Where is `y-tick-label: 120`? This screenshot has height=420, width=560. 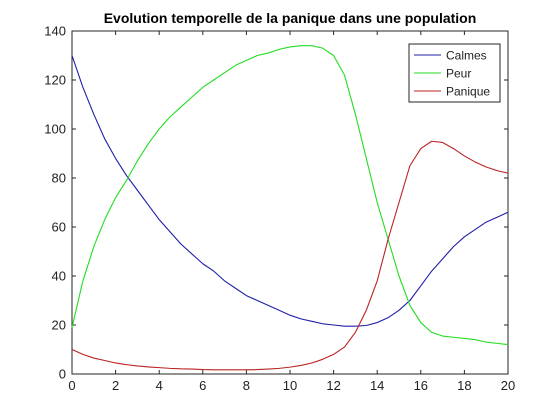 y-tick-label: 120 is located at coordinates (55, 80).